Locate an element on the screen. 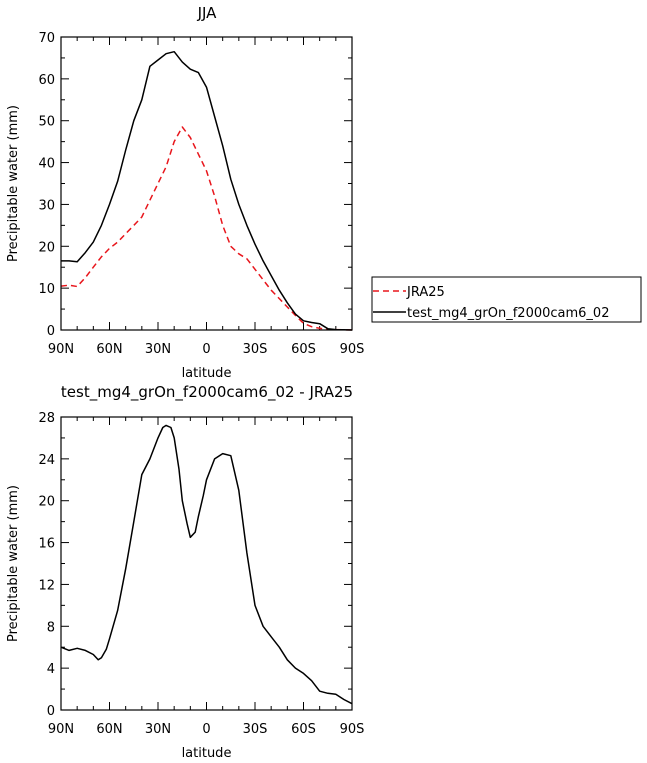  chart-title: JJA is located at coordinates (207, 13).